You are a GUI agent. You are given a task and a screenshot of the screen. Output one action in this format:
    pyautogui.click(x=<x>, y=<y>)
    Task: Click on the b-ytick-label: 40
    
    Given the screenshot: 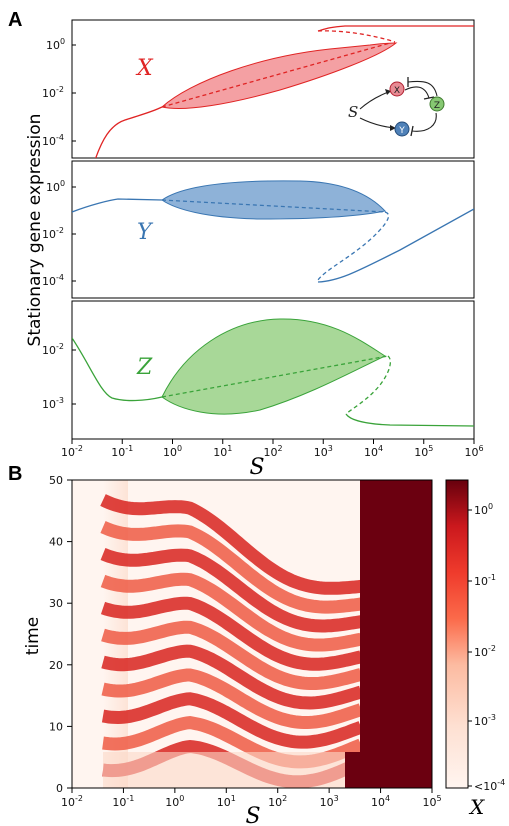 What is the action you would take?
    pyautogui.click(x=56, y=542)
    